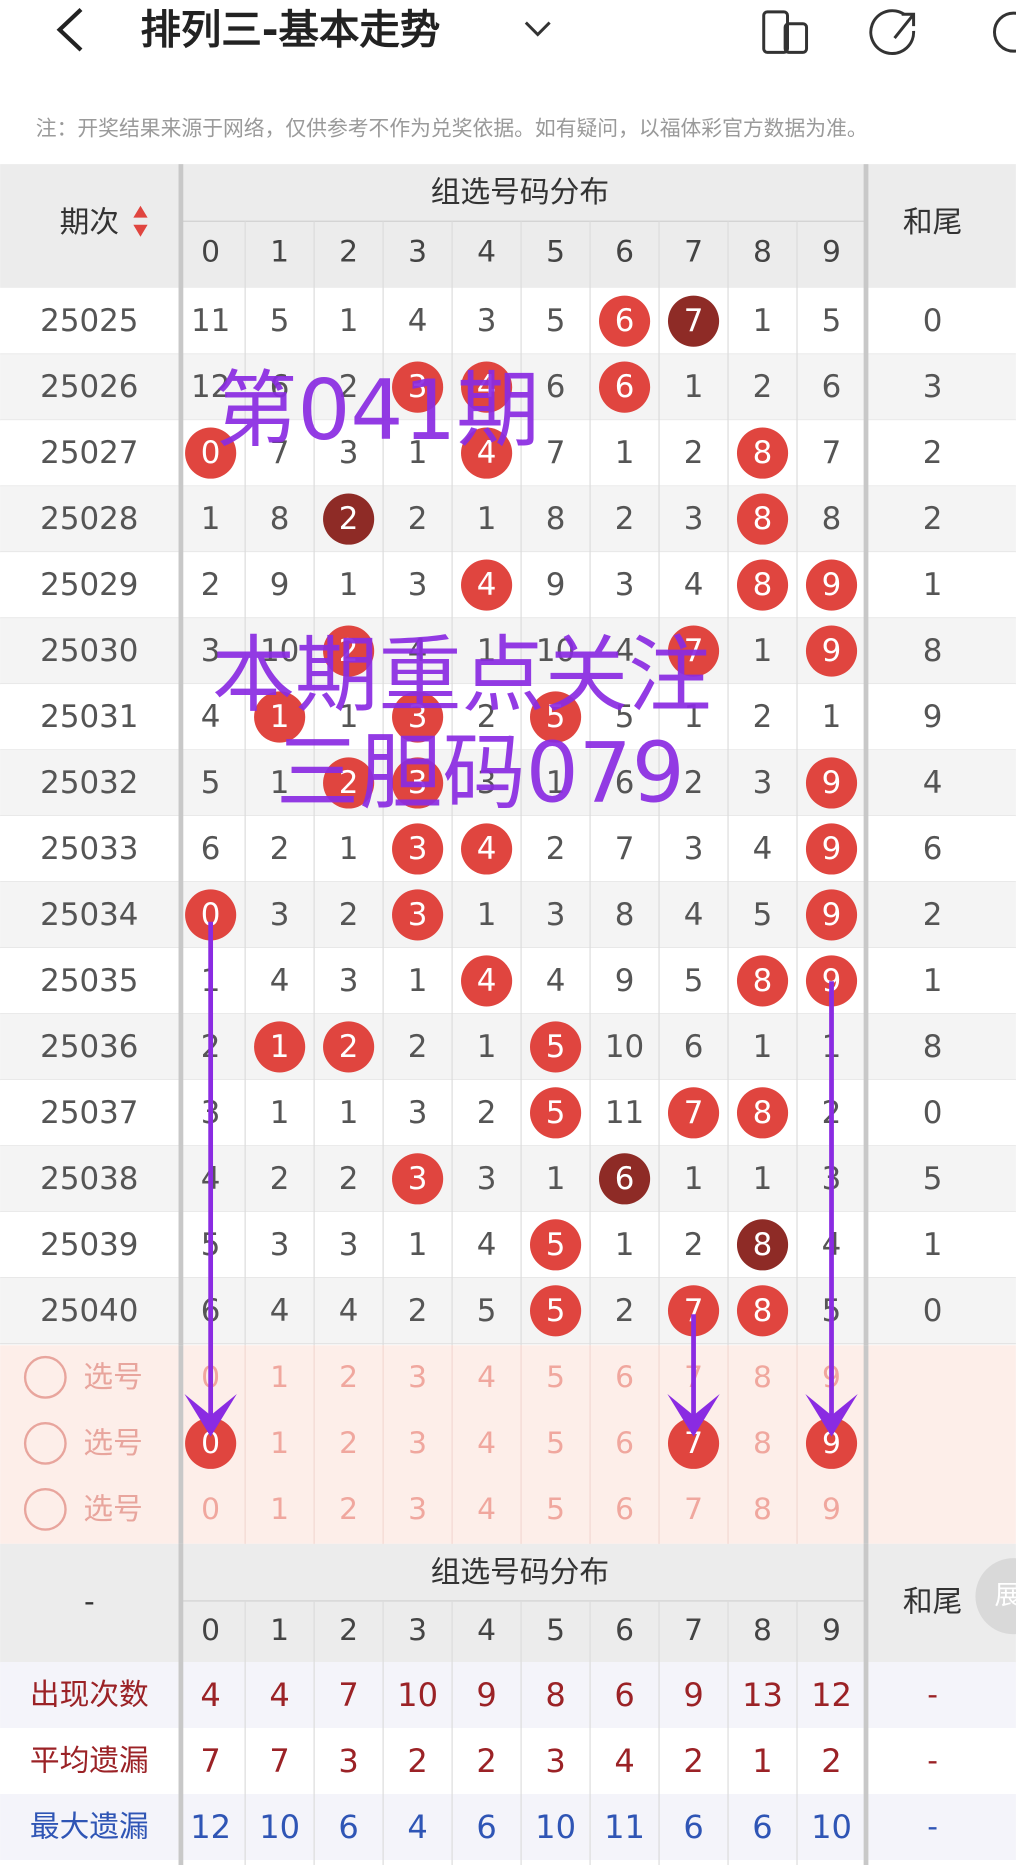 This screenshot has width=1016, height=1865. What do you see at coordinates (418, 717) in the screenshot?
I see `hit-number: 3` at bounding box center [418, 717].